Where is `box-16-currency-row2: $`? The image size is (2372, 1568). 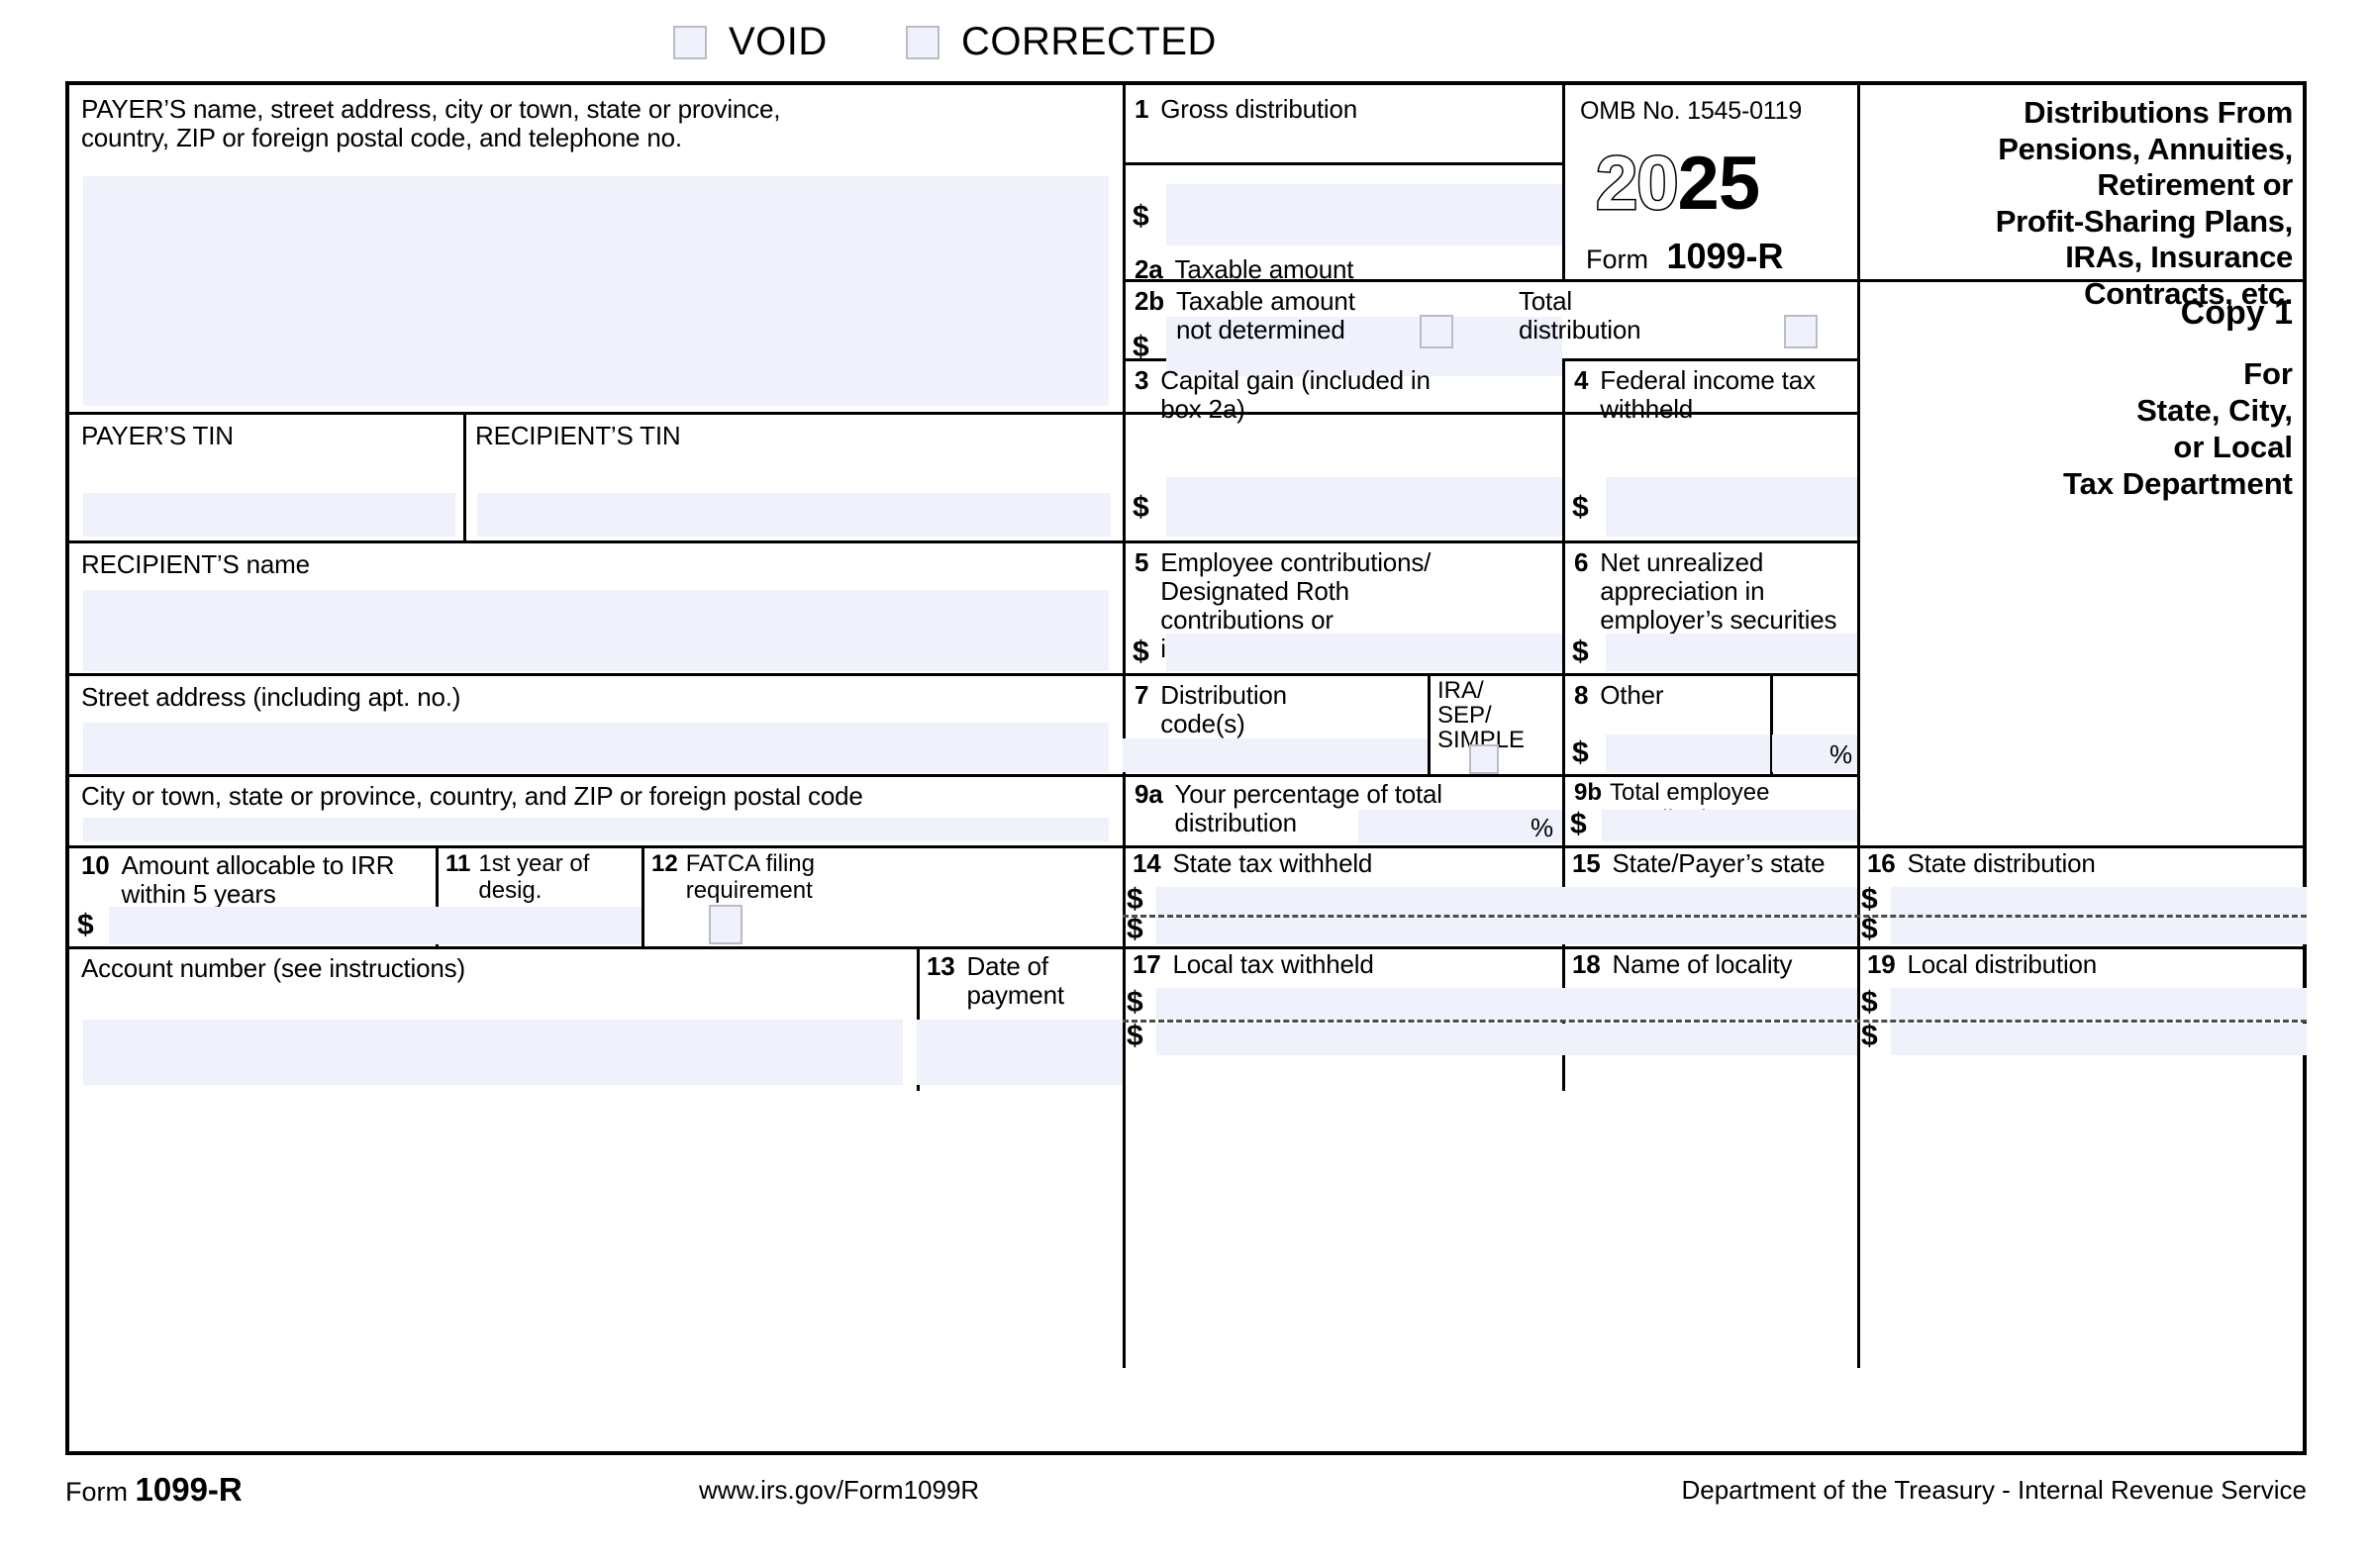 box-16-currency-row2: $ is located at coordinates (1870, 929).